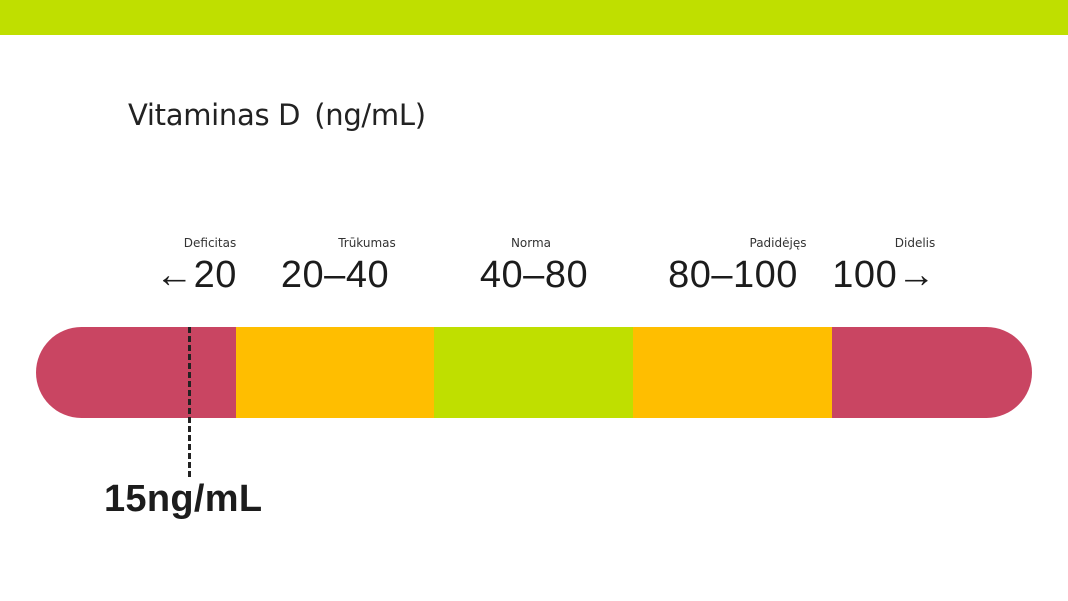 Image resolution: width=1068 pixels, height=601 pixels. What do you see at coordinates (370, 115) in the screenshot?
I see `title-unit: (ng/mL)` at bounding box center [370, 115].